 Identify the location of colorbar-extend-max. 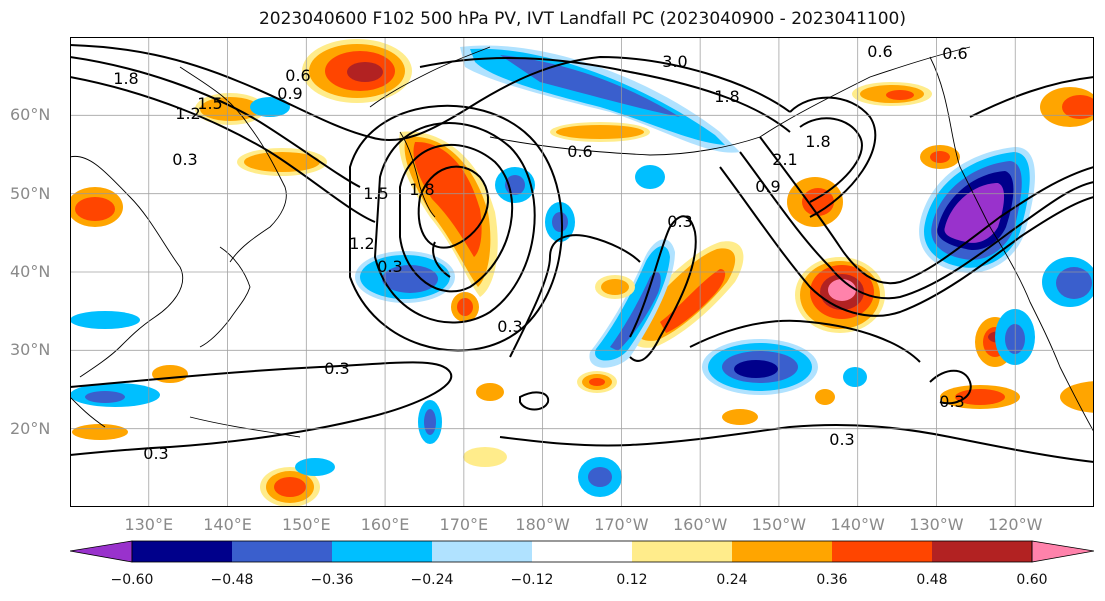
(1062, 551).